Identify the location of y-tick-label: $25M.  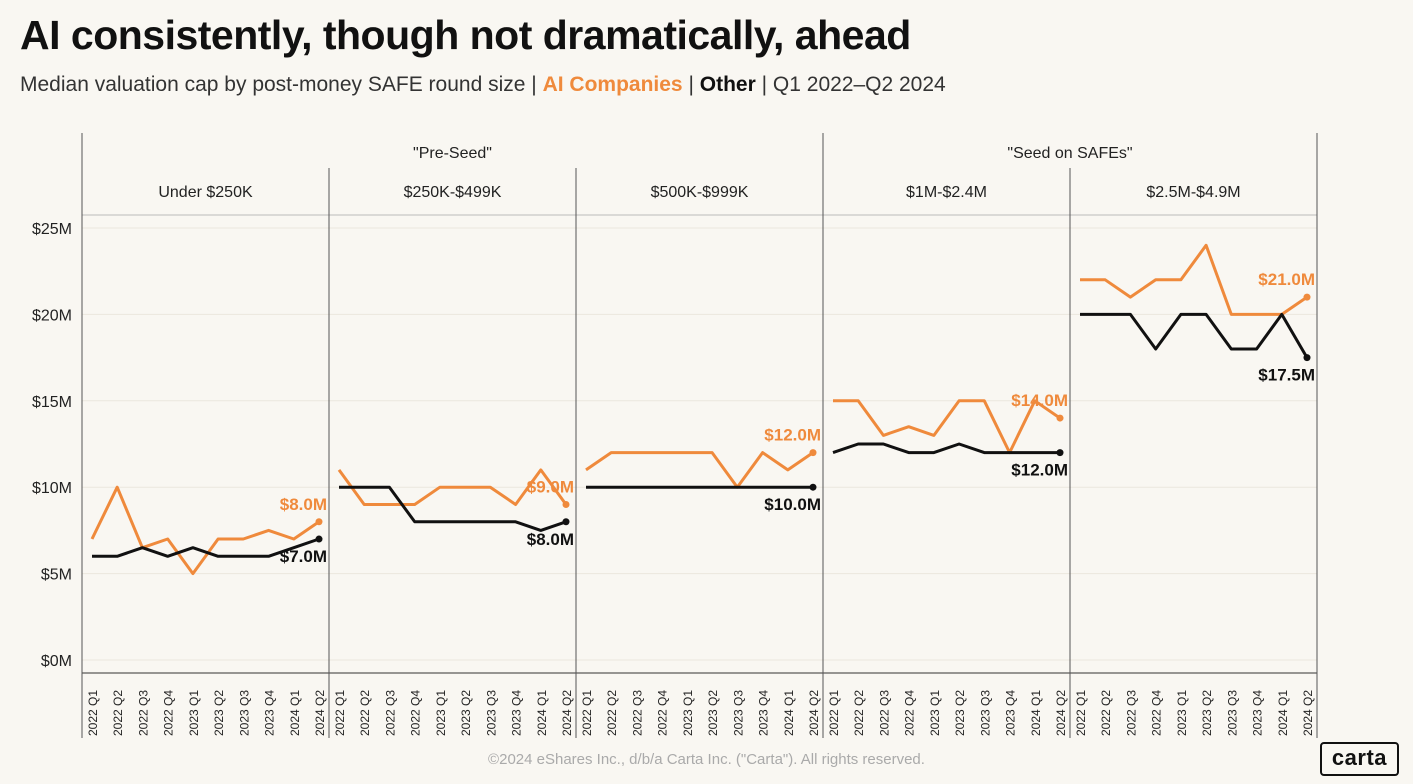
(52, 229).